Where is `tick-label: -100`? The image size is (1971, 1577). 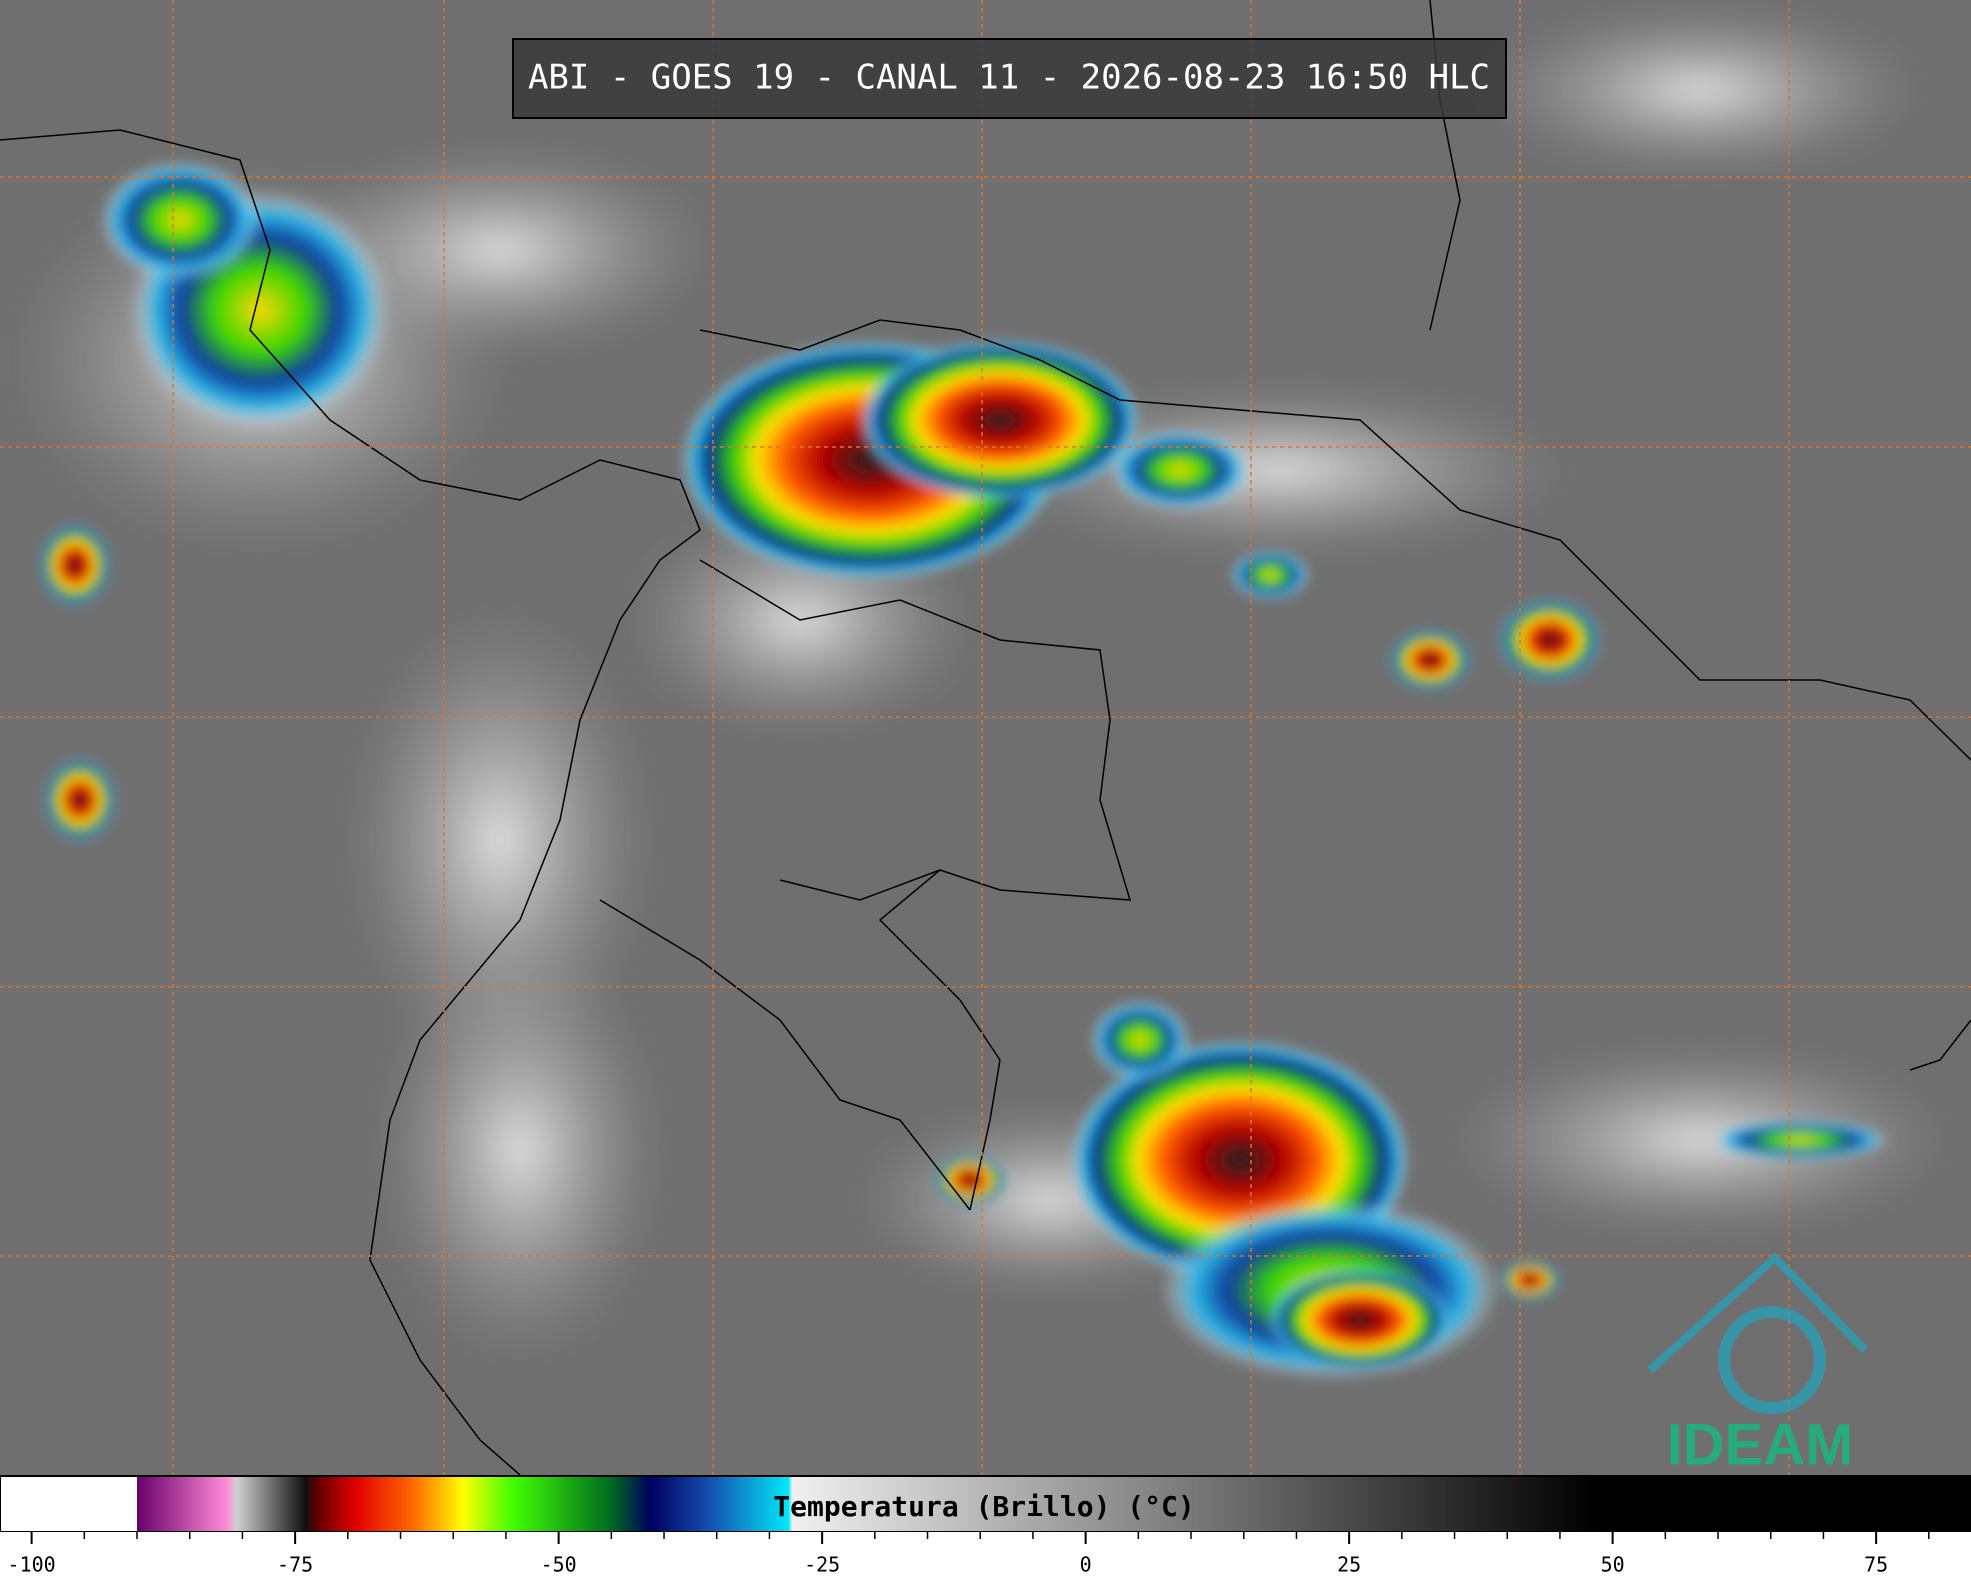 tick-label: -100 is located at coordinates (32, 1565).